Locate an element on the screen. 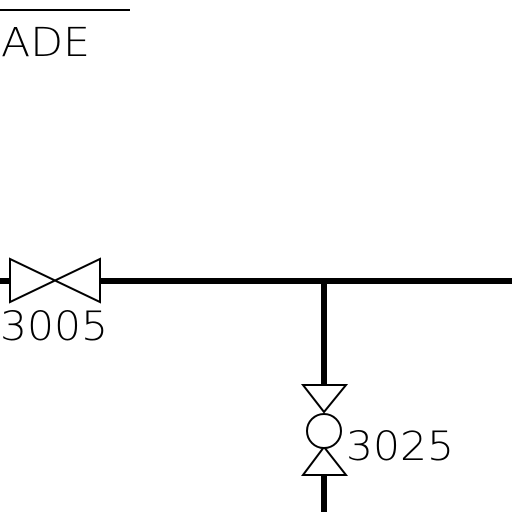  valve-tag-3005: 3005 is located at coordinates (54, 327).